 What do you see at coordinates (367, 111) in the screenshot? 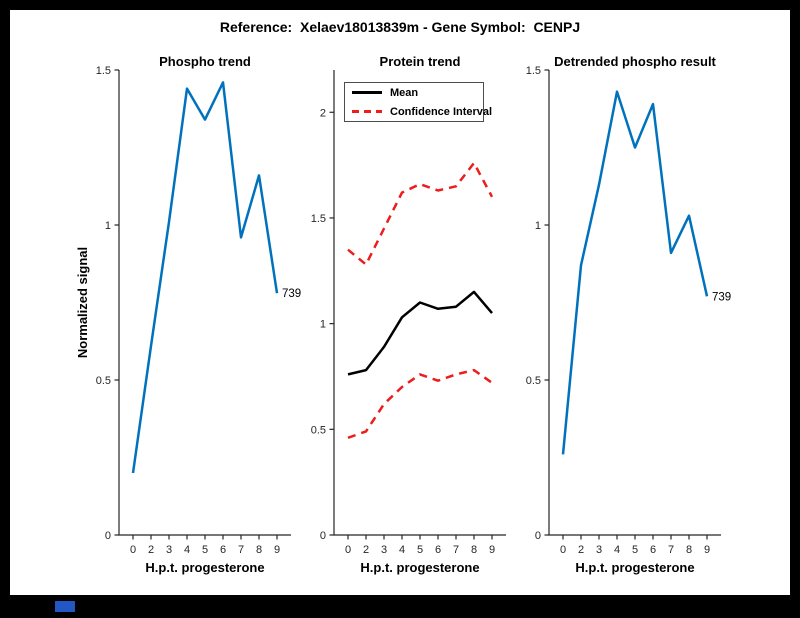
I see `confidence-interval-line-sample-icon` at bounding box center [367, 111].